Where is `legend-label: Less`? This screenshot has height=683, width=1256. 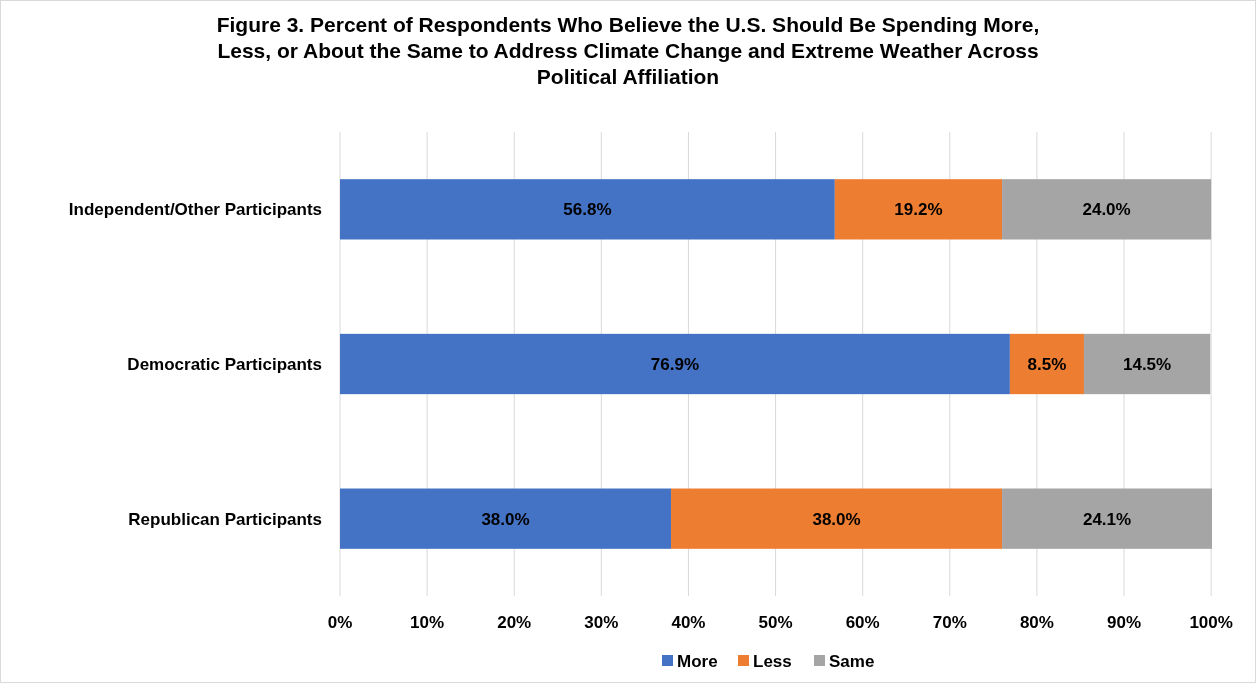 legend-label: Less is located at coordinates (772, 661).